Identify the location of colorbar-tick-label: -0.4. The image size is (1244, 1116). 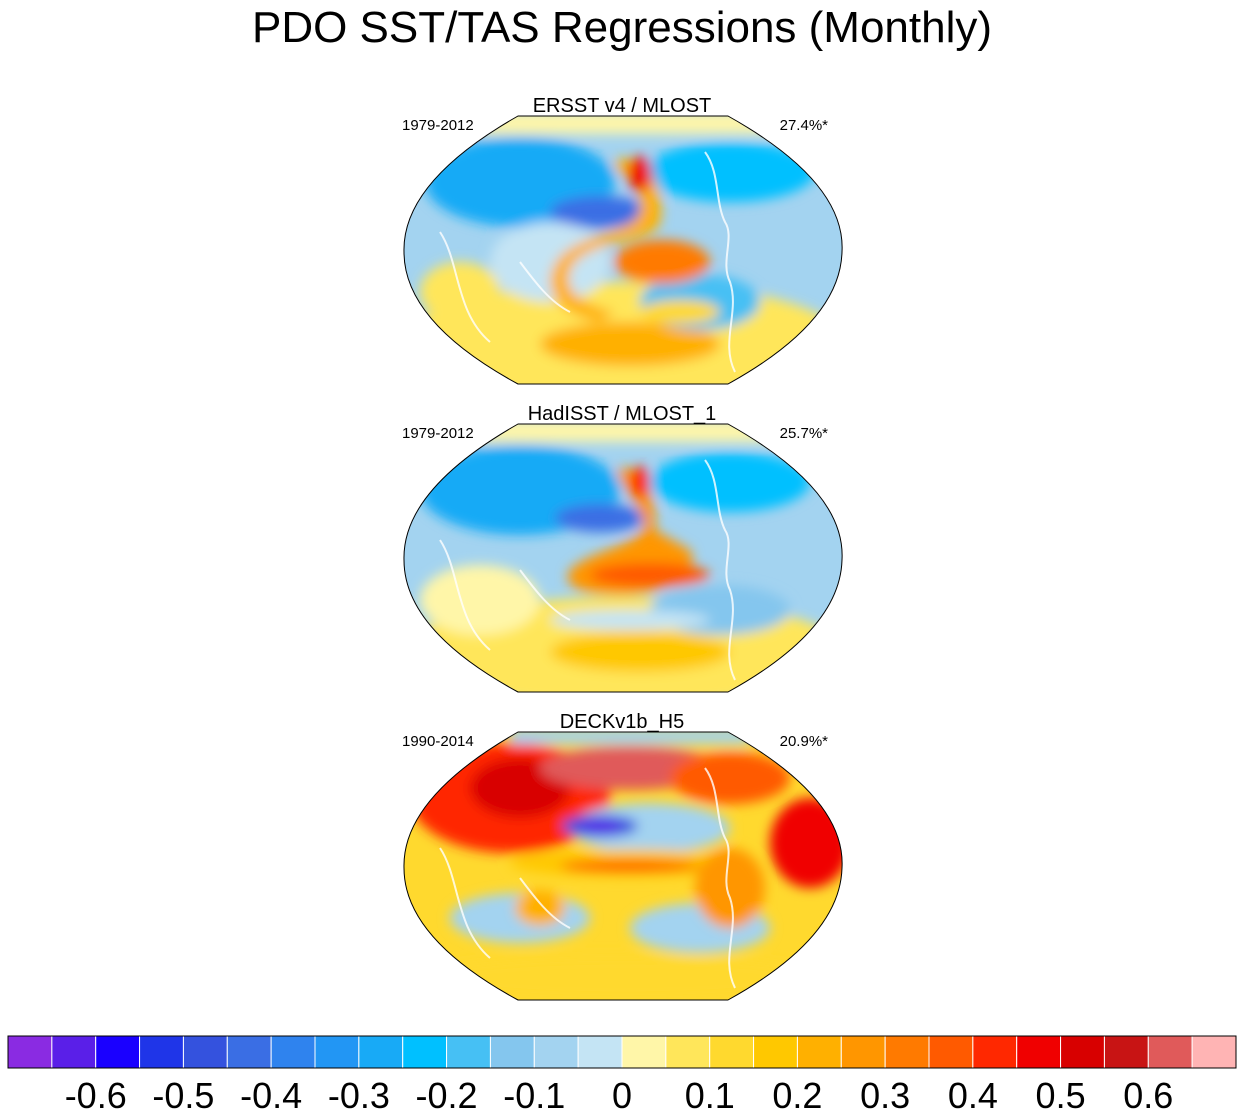
(271, 1095).